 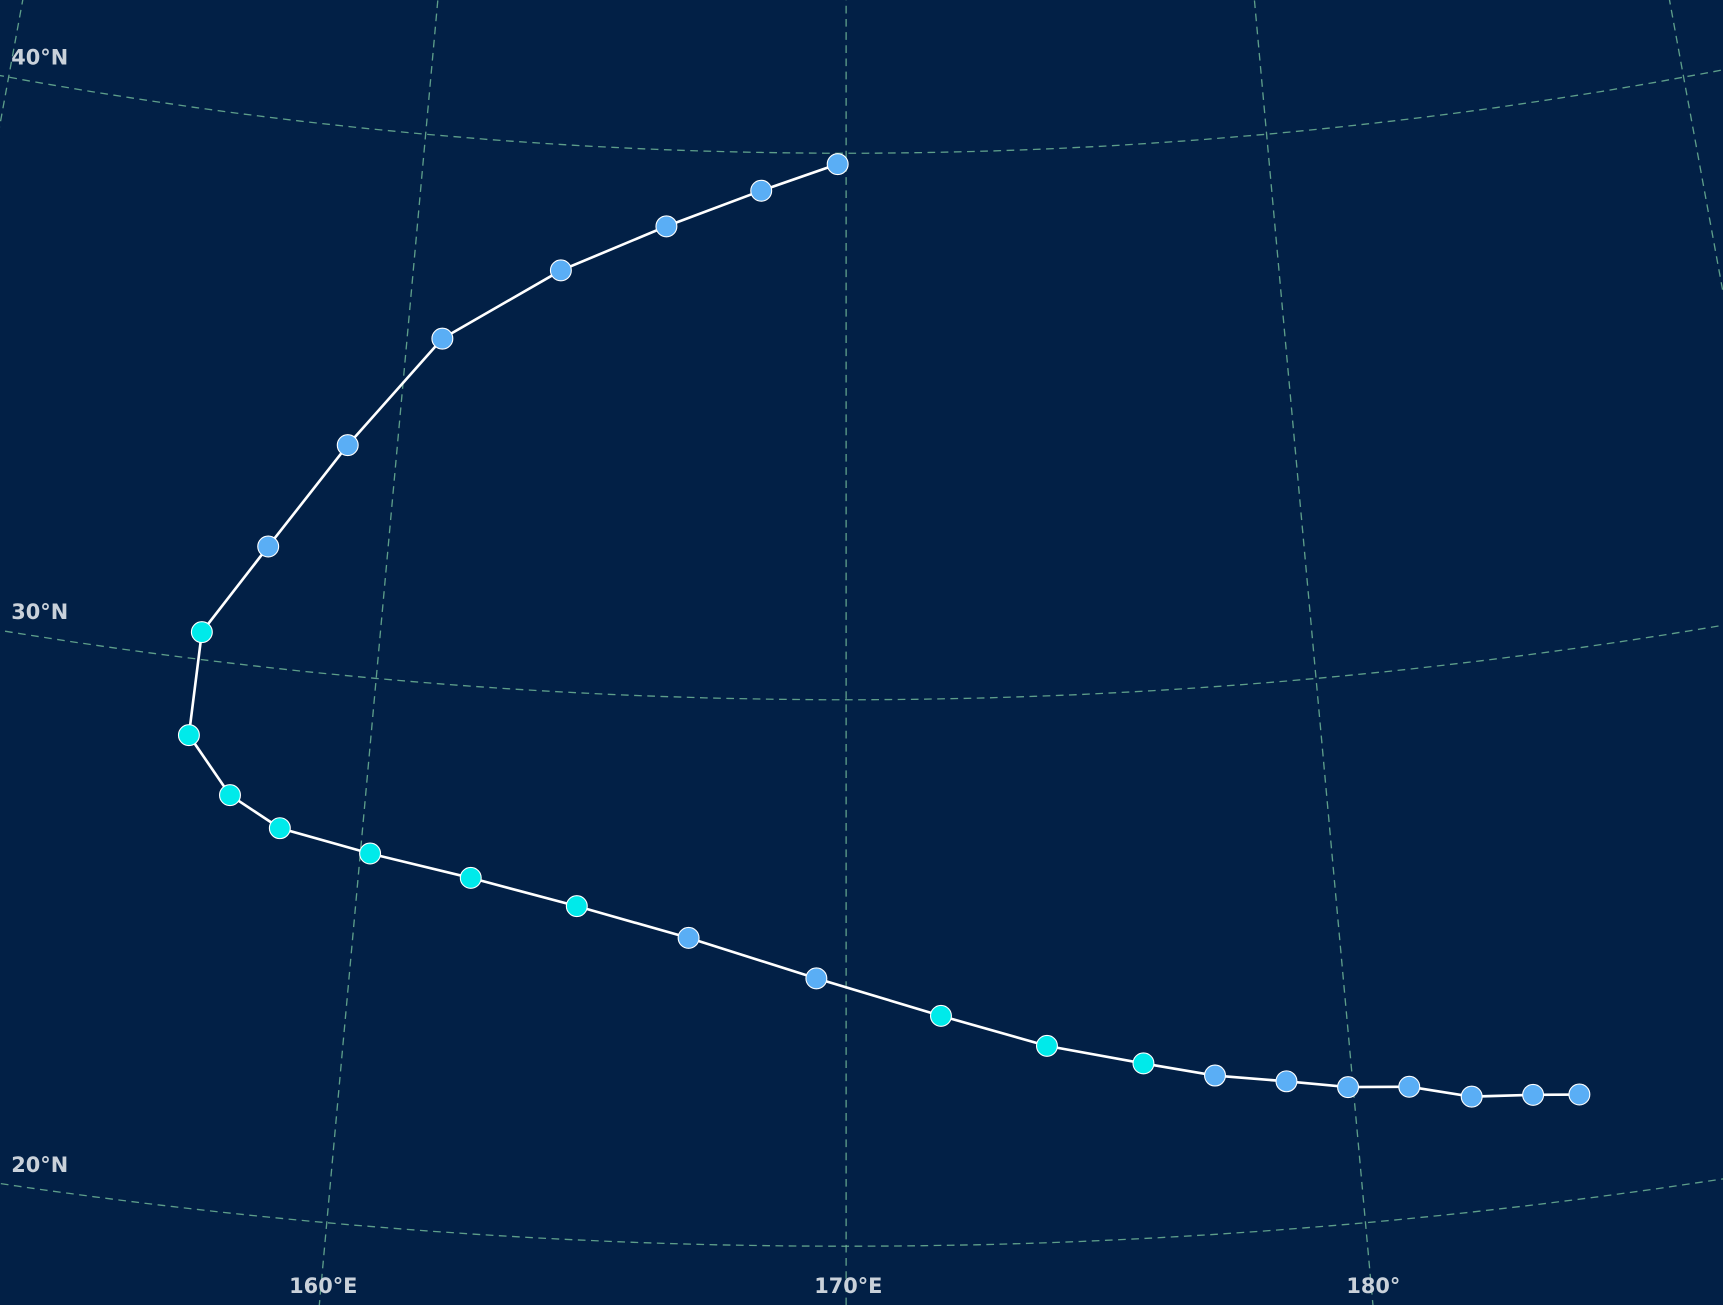 I want to click on parallel-label: 20°N, so click(x=39, y=1165).